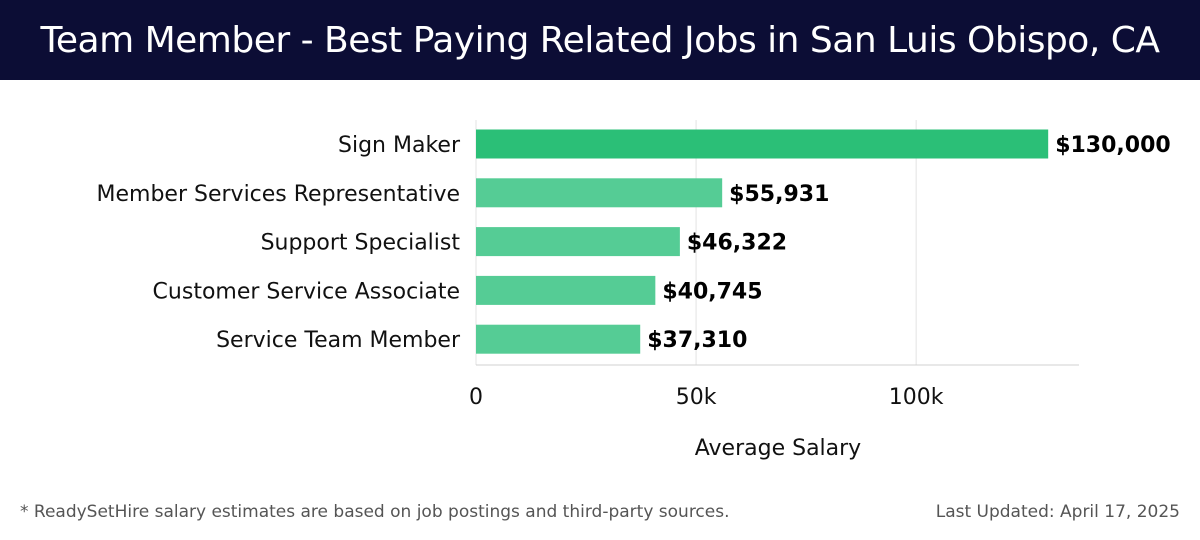  Describe the element at coordinates (712, 291) in the screenshot. I see `value-label: $40,745` at that location.